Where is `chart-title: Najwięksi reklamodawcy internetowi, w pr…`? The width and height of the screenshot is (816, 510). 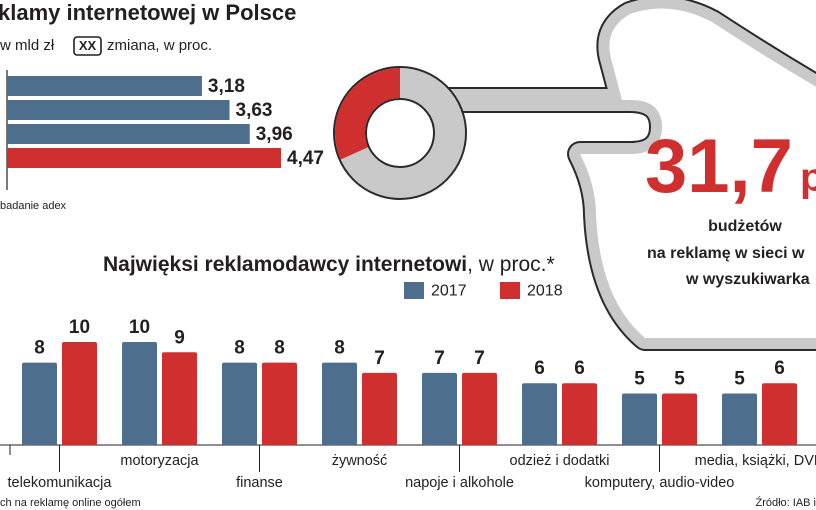
chart-title: Najwięksi reklamodawcy internetowi, w pr… is located at coordinates (329, 264).